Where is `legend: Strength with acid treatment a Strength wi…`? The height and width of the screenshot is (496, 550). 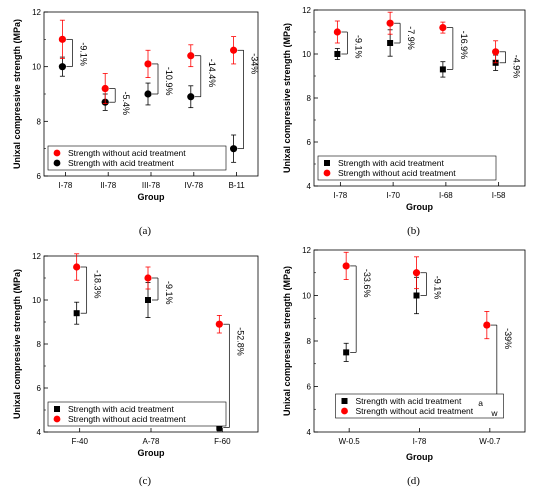
legend: Strength with acid treatment a Strength wi… is located at coordinates (419, 406).